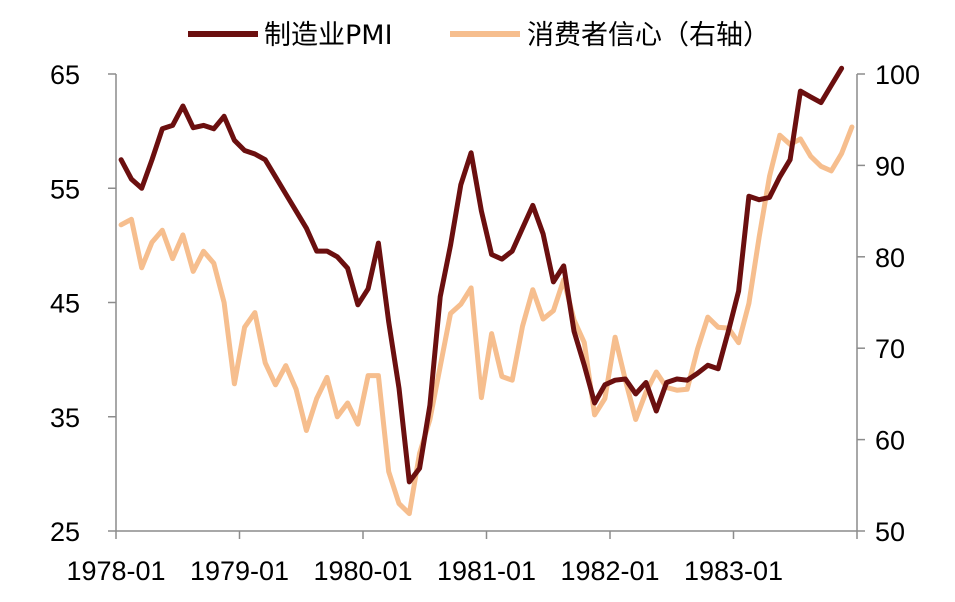 The width and height of the screenshot is (955, 602). What do you see at coordinates (65, 418) in the screenshot?
I see `left-tick-label: 35` at bounding box center [65, 418].